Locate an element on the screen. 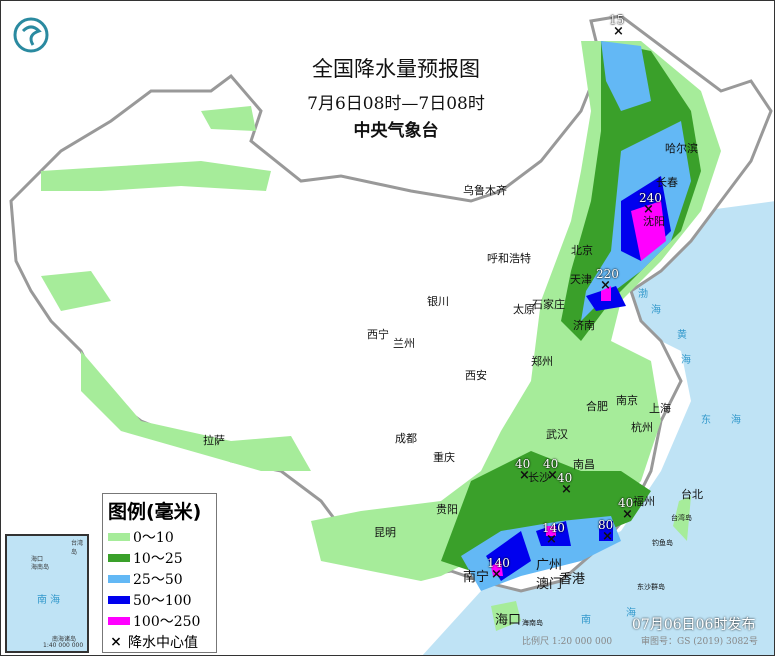 The height and width of the screenshot is (656, 775). taiwan-island is located at coordinates (682, 518).